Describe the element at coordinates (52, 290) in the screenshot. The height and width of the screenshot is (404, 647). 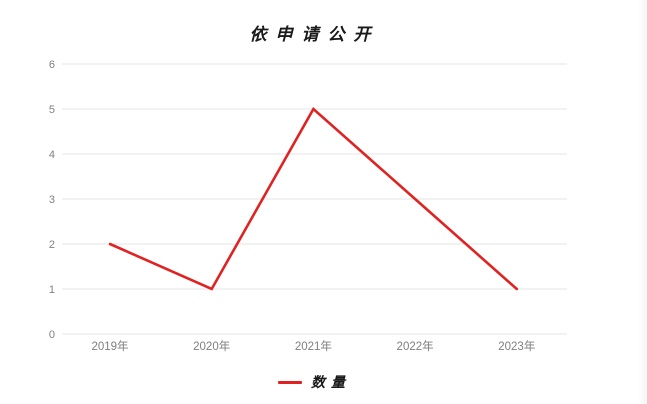
I see `y-tick-label: 1` at that location.